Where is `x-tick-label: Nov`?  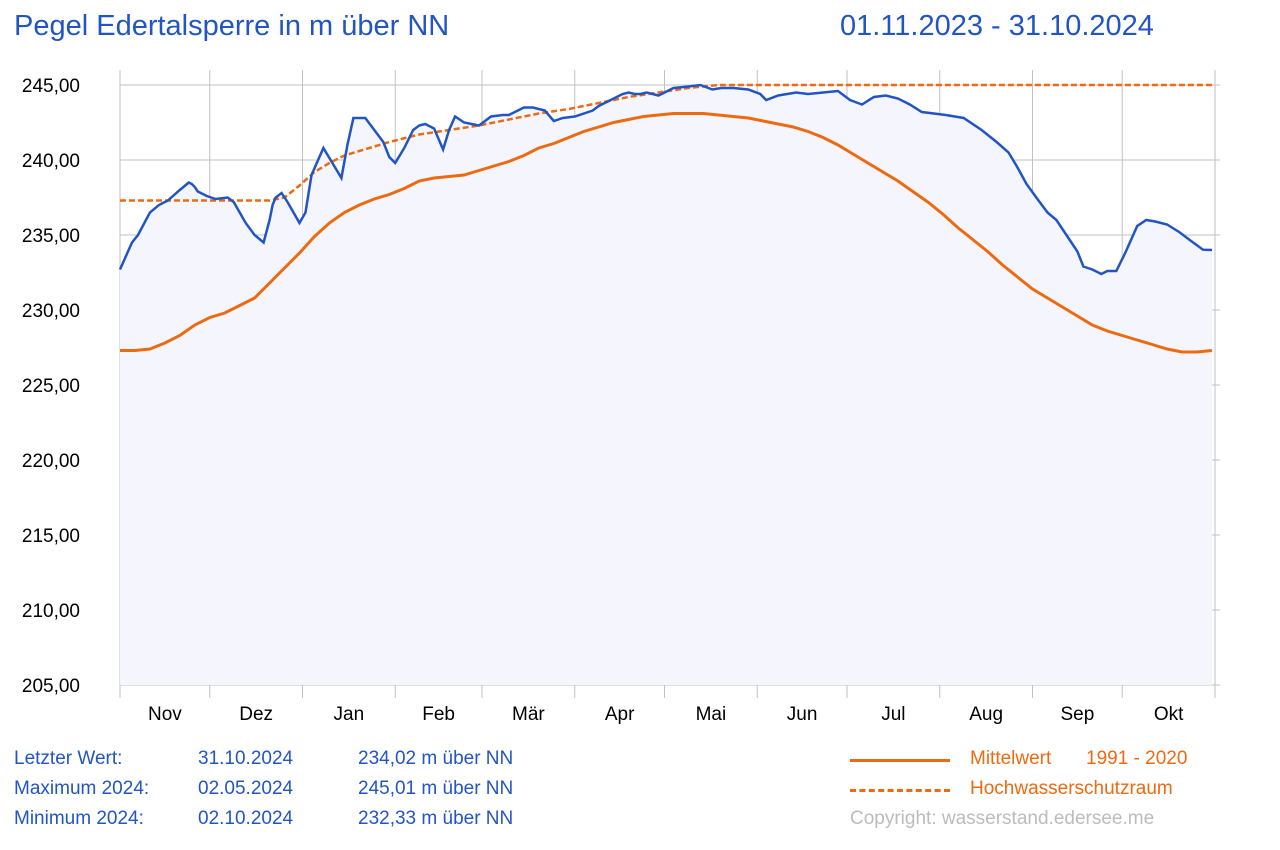 x-tick-label: Nov is located at coordinates (165, 714).